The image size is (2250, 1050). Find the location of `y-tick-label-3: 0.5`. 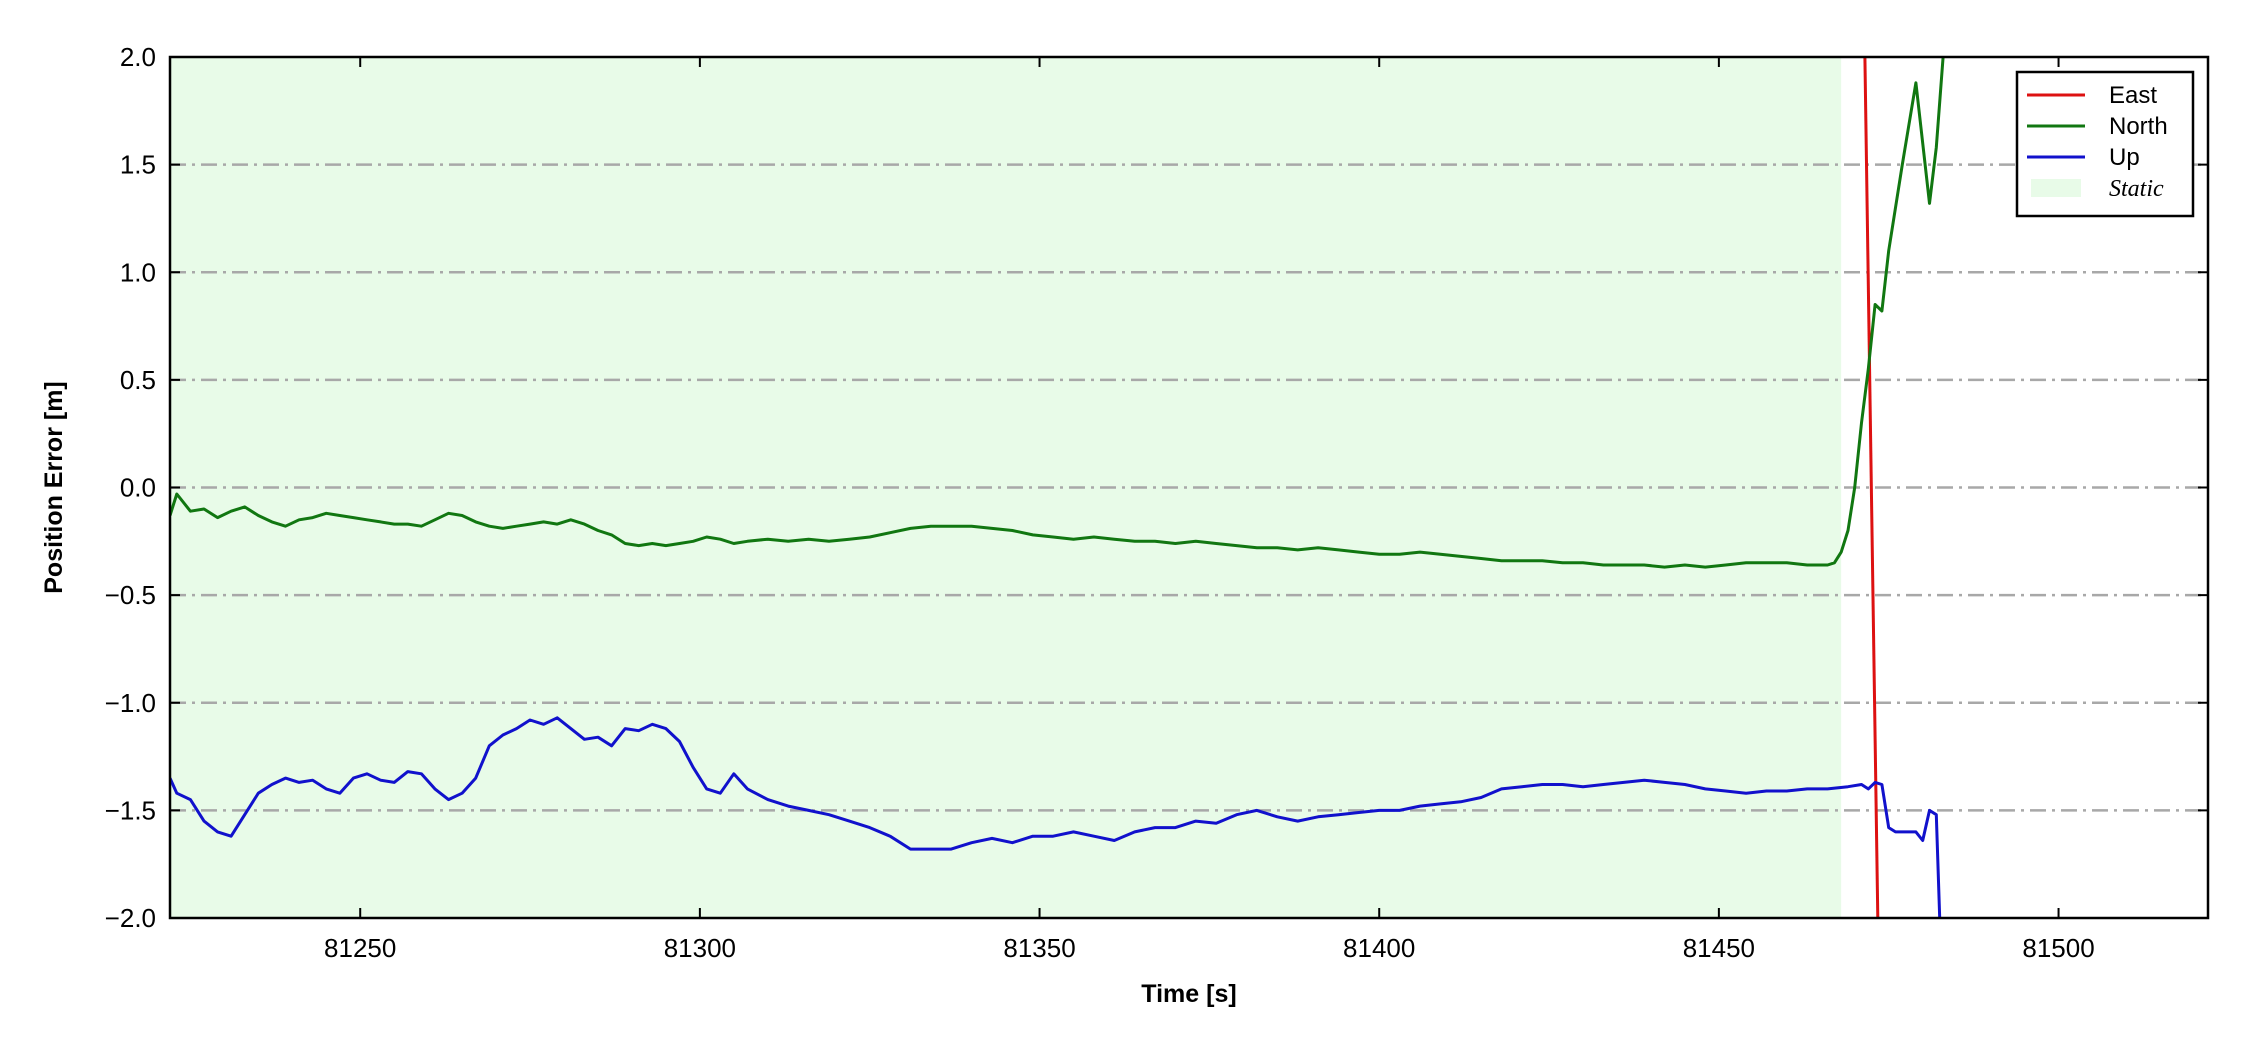

y-tick-label-3: 0.5 is located at coordinates (138, 380).